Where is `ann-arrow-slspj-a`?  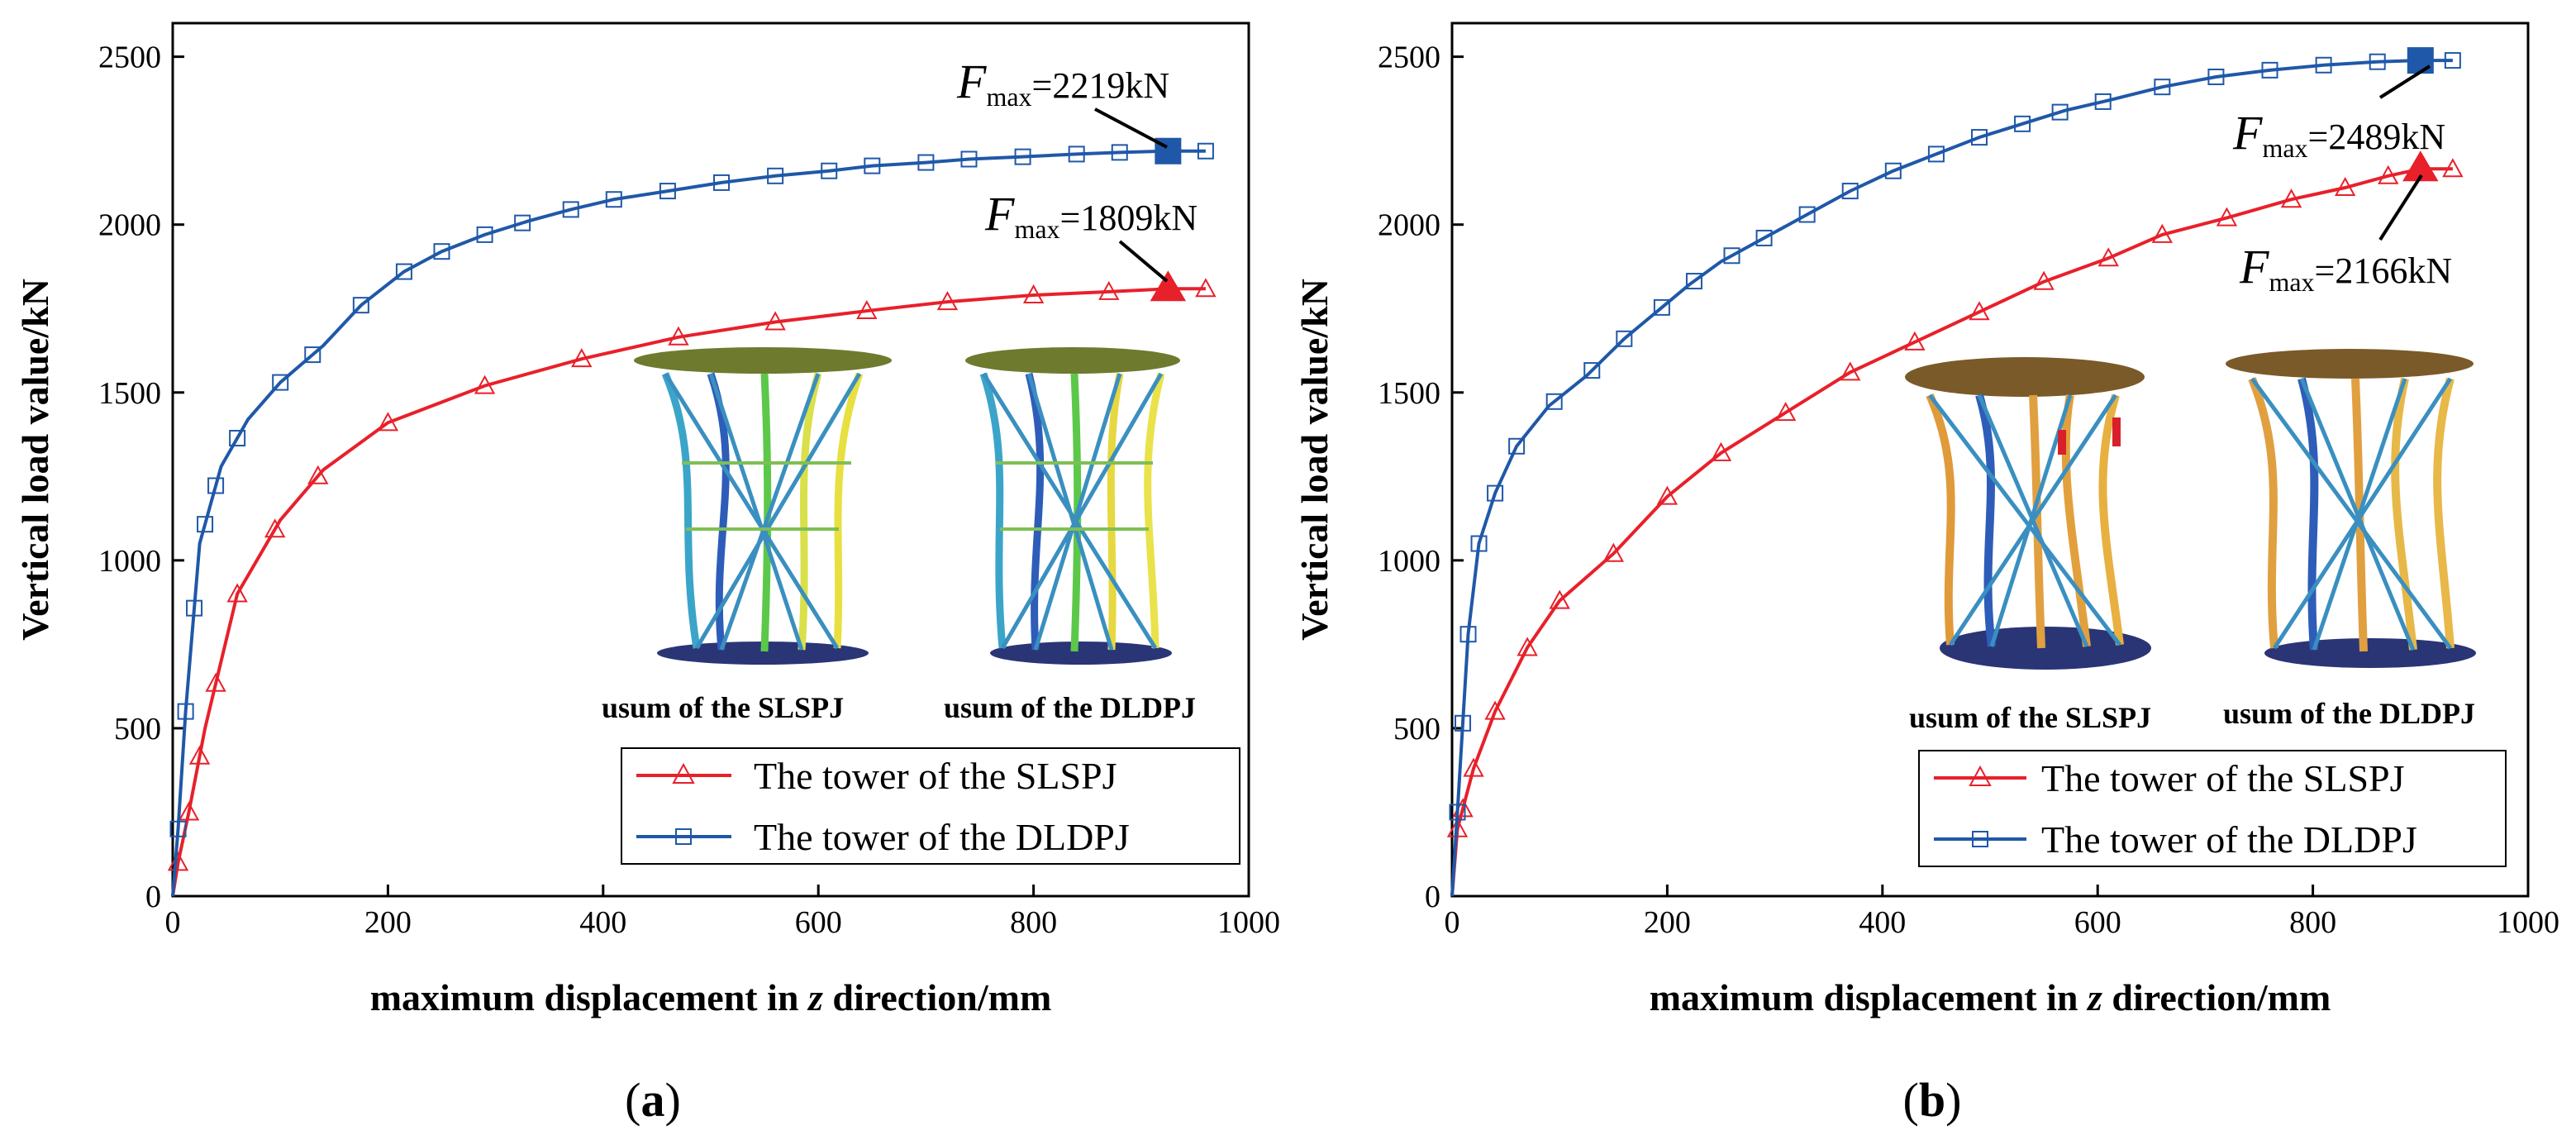 ann-arrow-slspj-a is located at coordinates (1144, 261).